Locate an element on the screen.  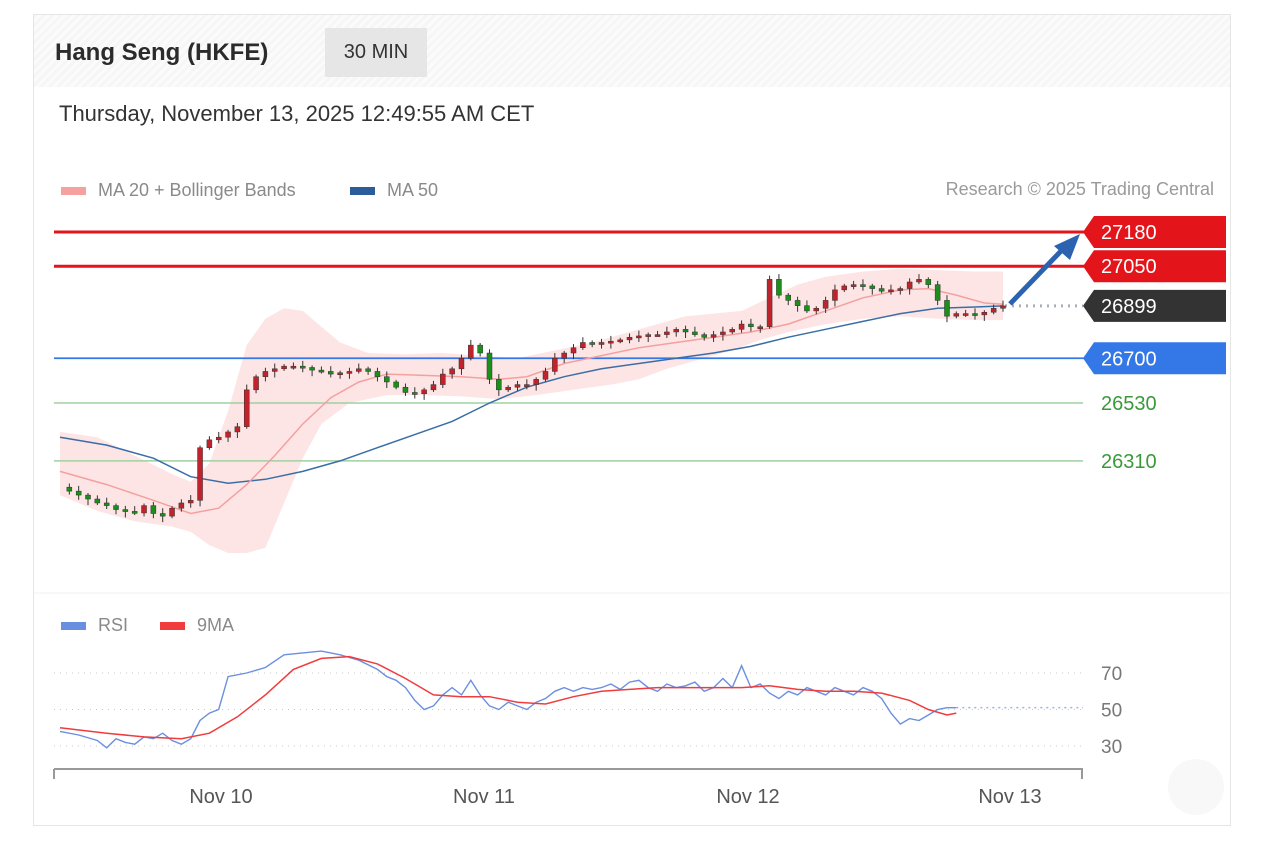
rsi-swatch is located at coordinates (73, 625).